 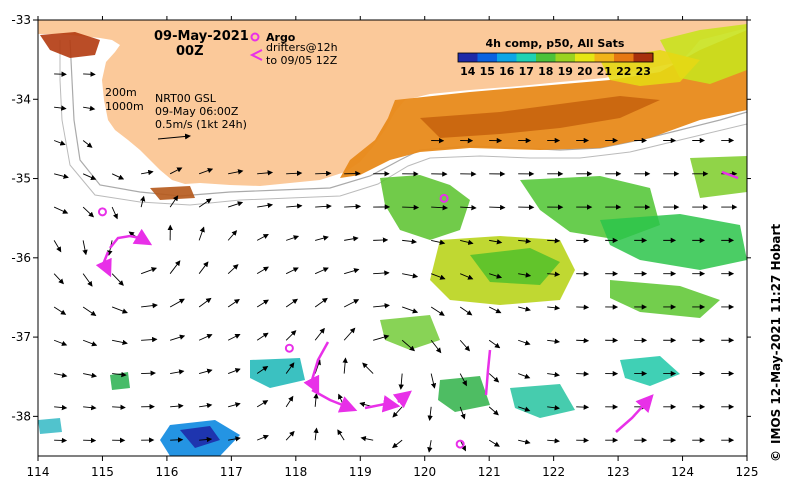 What do you see at coordinates (121, 92) in the screenshot?
I see `isobath-200m-label: 200m` at bounding box center [121, 92].